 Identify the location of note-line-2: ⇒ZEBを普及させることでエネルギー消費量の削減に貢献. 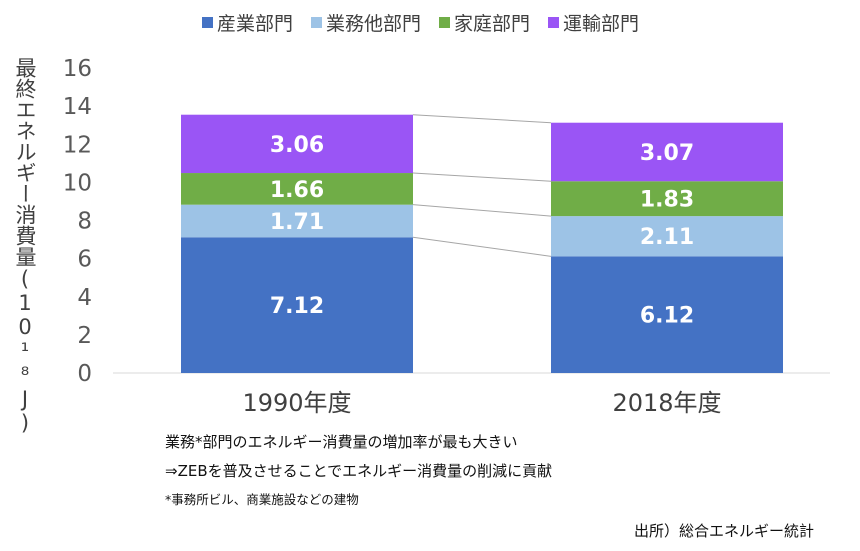
(359, 471).